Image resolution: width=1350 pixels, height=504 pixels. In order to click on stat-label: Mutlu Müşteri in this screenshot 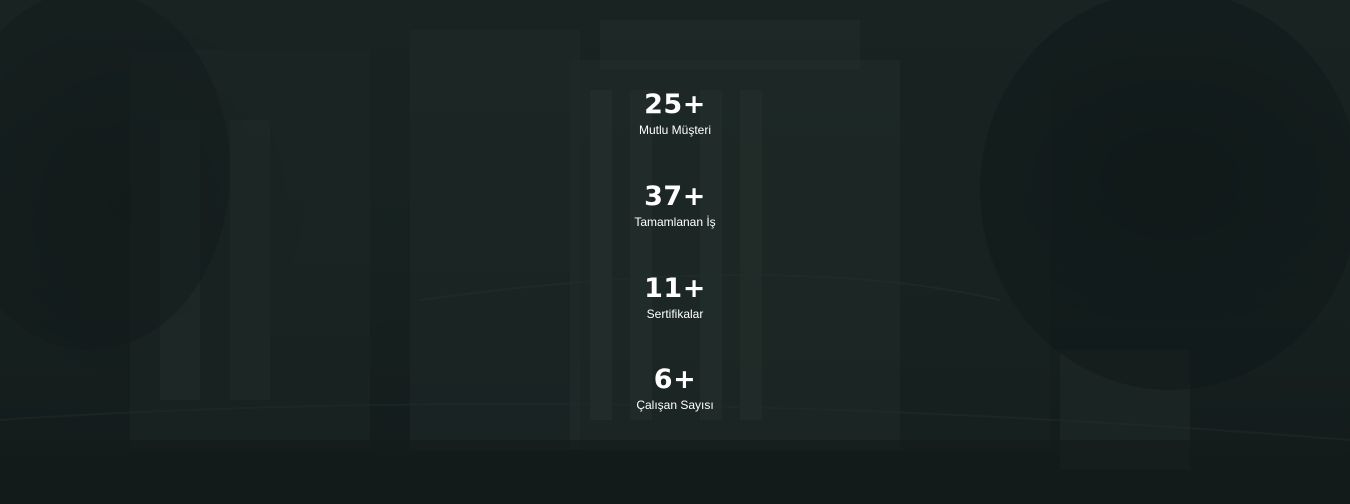, I will do `click(675, 130)`.